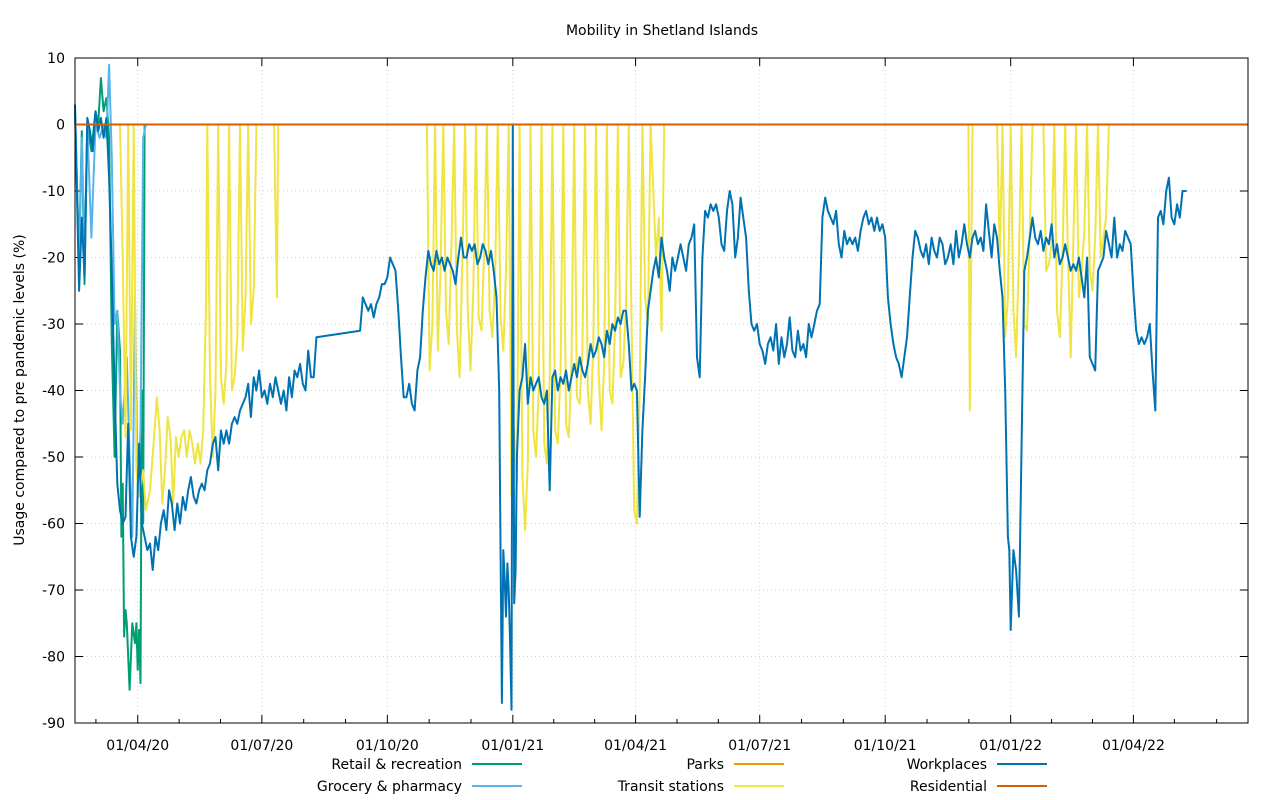 Image resolution: width=1280 pixels, height=800 pixels. What do you see at coordinates (53, 325) in the screenshot?
I see `y-tick-label: -30` at bounding box center [53, 325].